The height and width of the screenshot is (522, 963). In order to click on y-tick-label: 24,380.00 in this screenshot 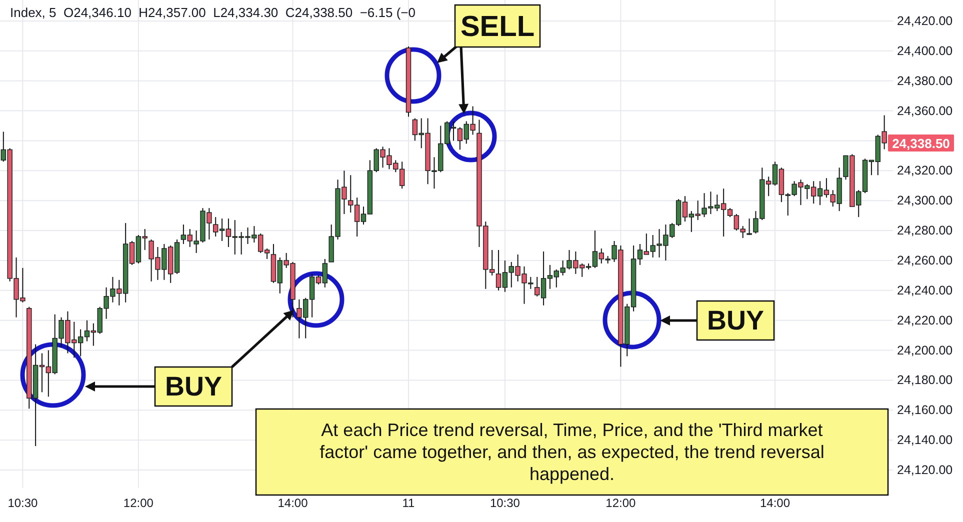, I will do `click(925, 81)`.